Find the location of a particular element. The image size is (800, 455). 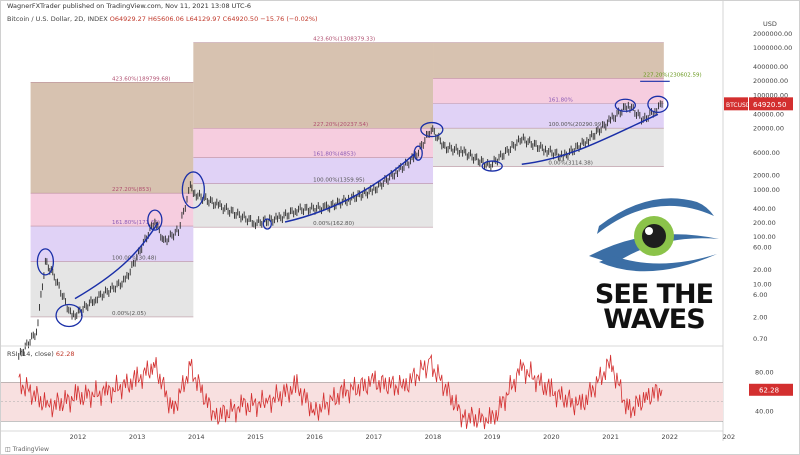

time-tick-label: 2016 is located at coordinates (314, 437).